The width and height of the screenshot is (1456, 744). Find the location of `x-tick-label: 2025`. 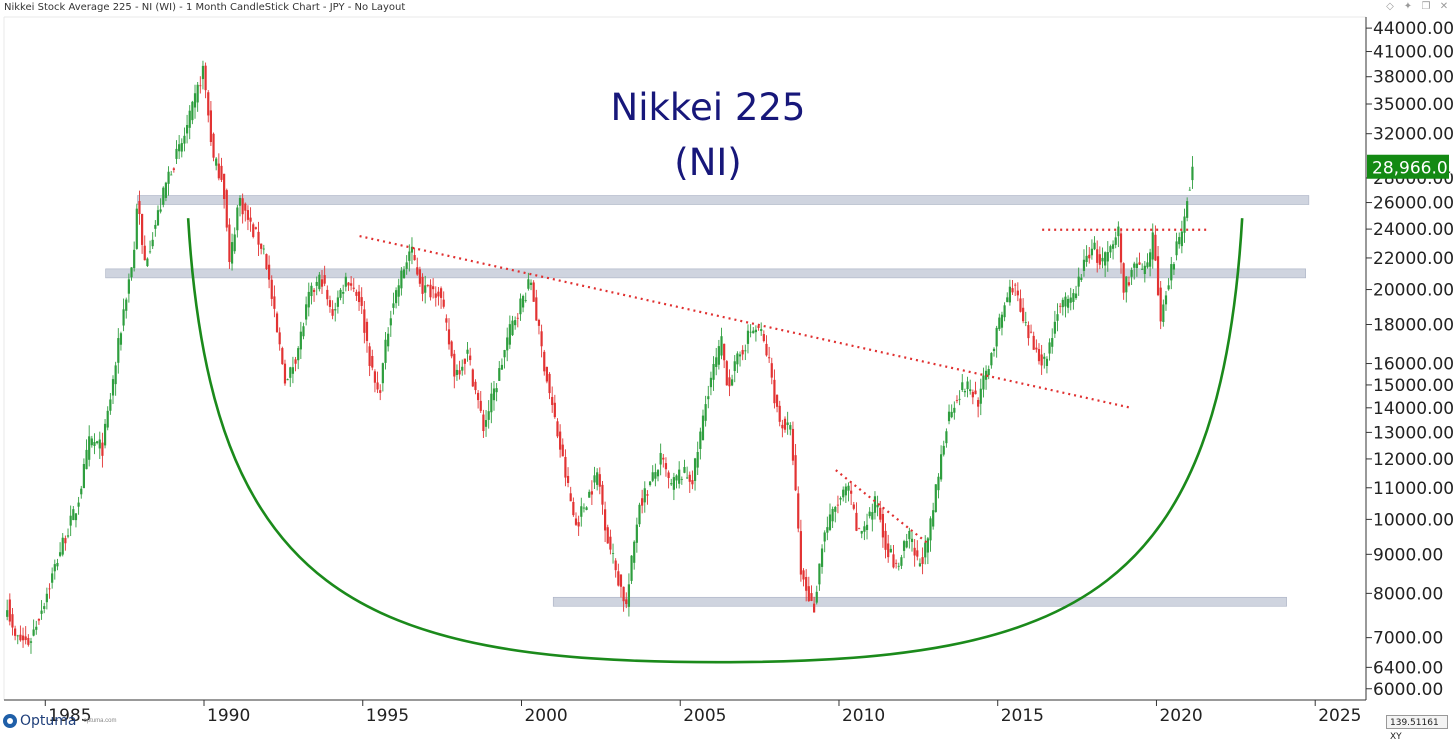

x-tick-label: 2025 is located at coordinates (1339, 716).